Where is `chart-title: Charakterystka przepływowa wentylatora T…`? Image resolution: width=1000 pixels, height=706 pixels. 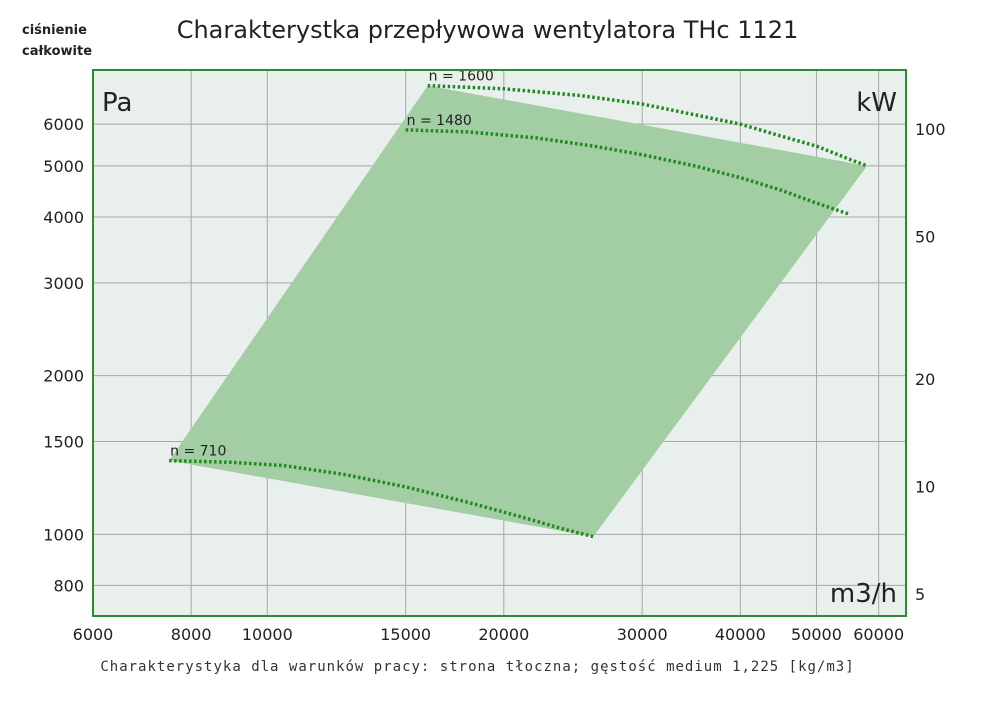 chart-title: Charakterystka przepływowa wentylatora T… is located at coordinates (487, 30).